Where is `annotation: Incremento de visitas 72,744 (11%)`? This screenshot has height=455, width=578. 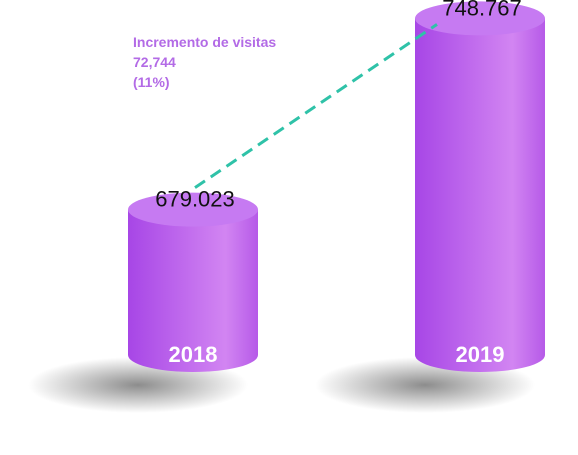
annotation: Incremento de visitas 72,744 (11%) is located at coordinates (204, 62).